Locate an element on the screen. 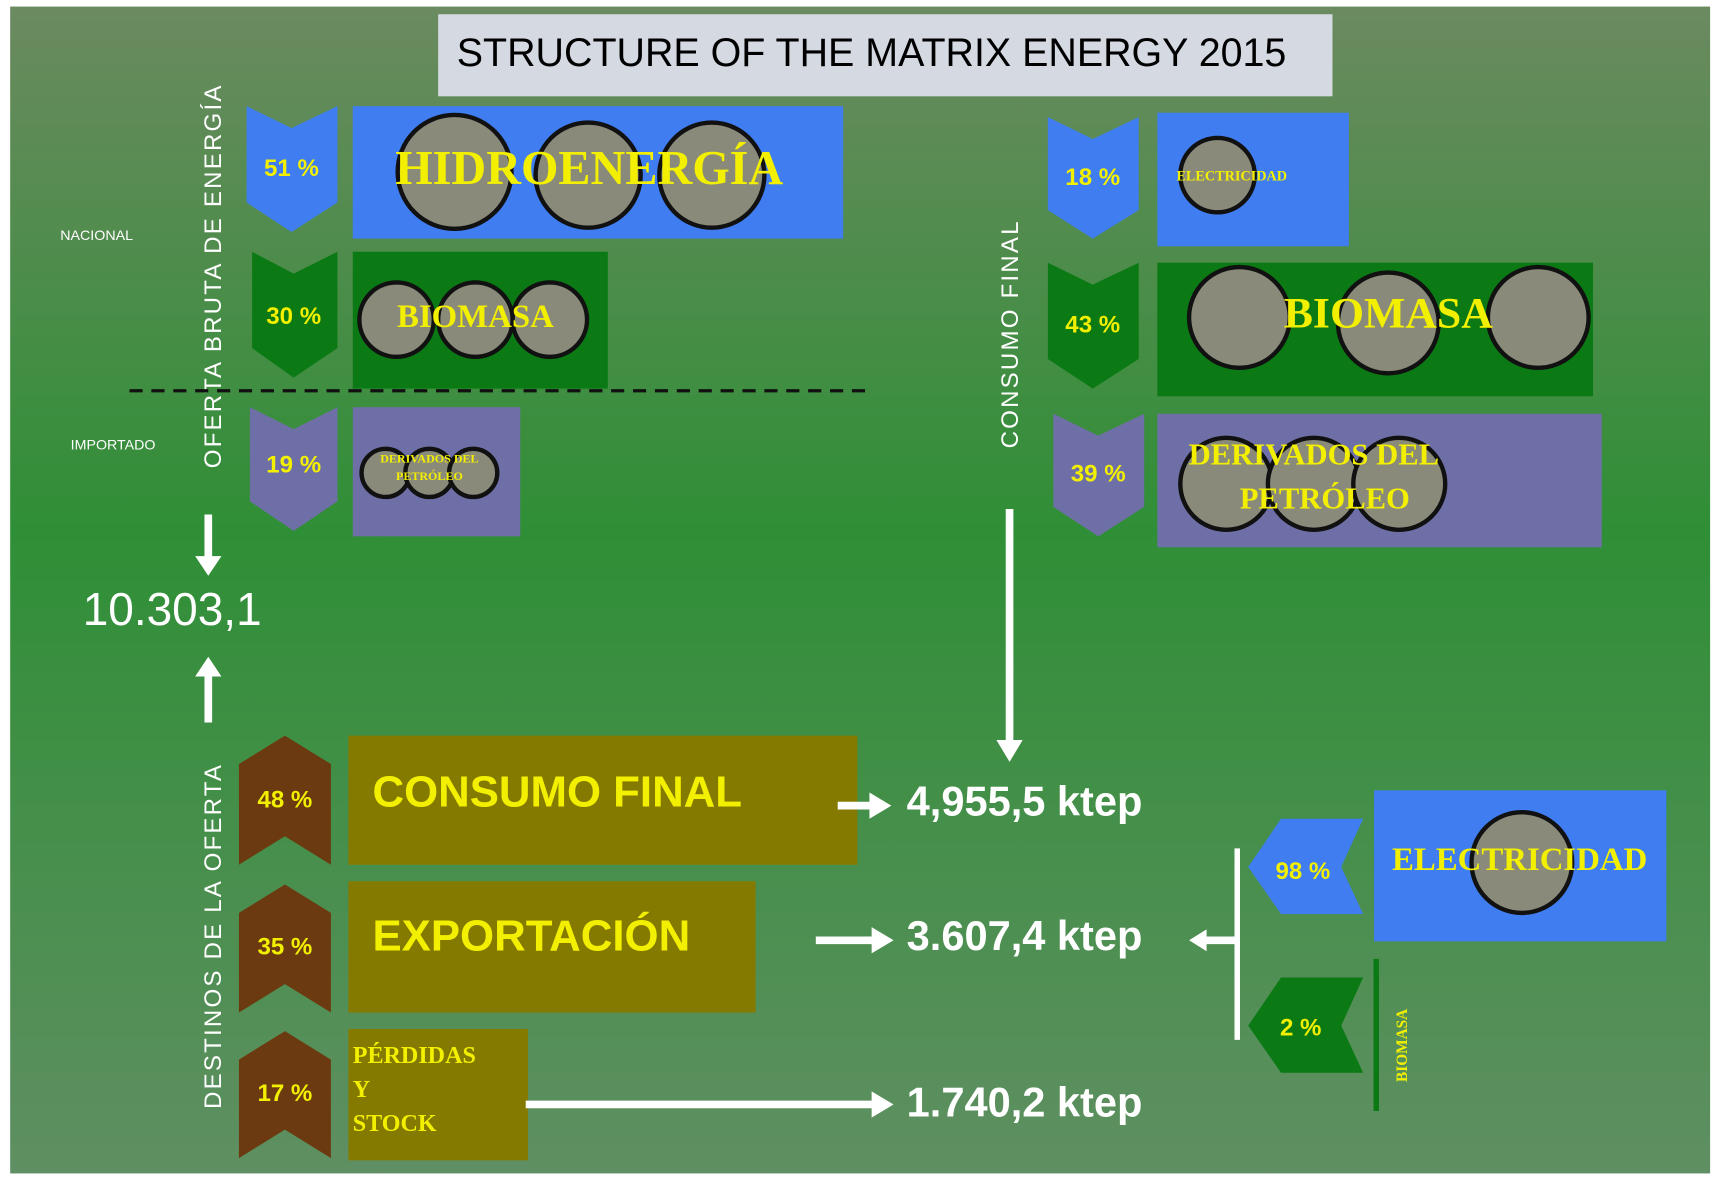 The width and height of the screenshot is (1717, 1180). percent: 48 % is located at coordinates (284, 800).